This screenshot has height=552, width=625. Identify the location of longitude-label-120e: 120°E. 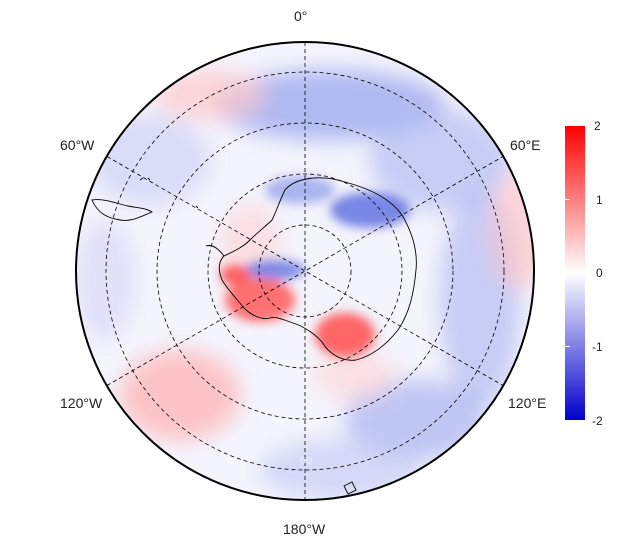
(527, 403).